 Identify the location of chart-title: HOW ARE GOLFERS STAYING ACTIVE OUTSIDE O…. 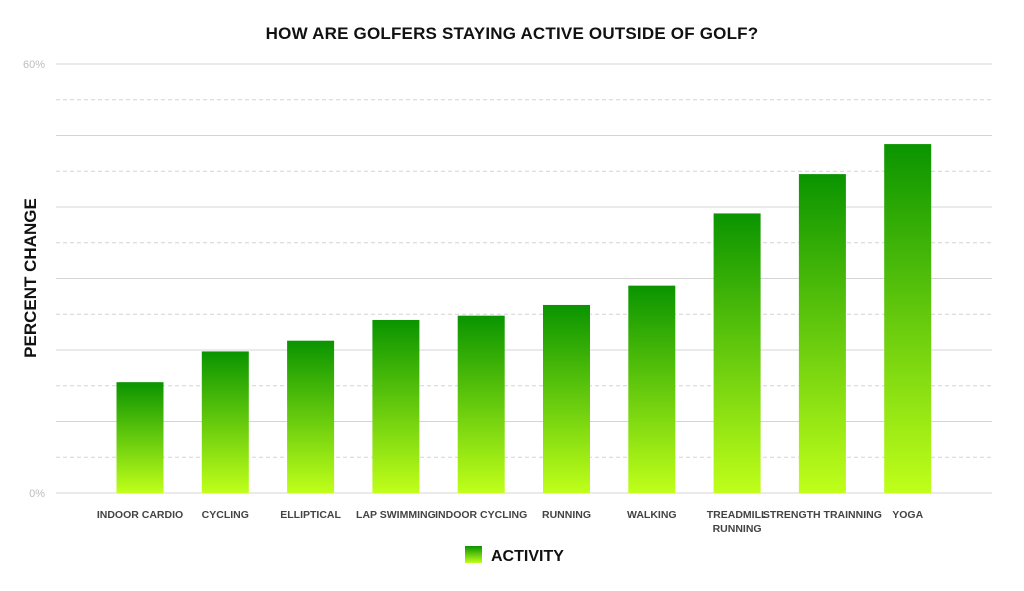
(512, 33).